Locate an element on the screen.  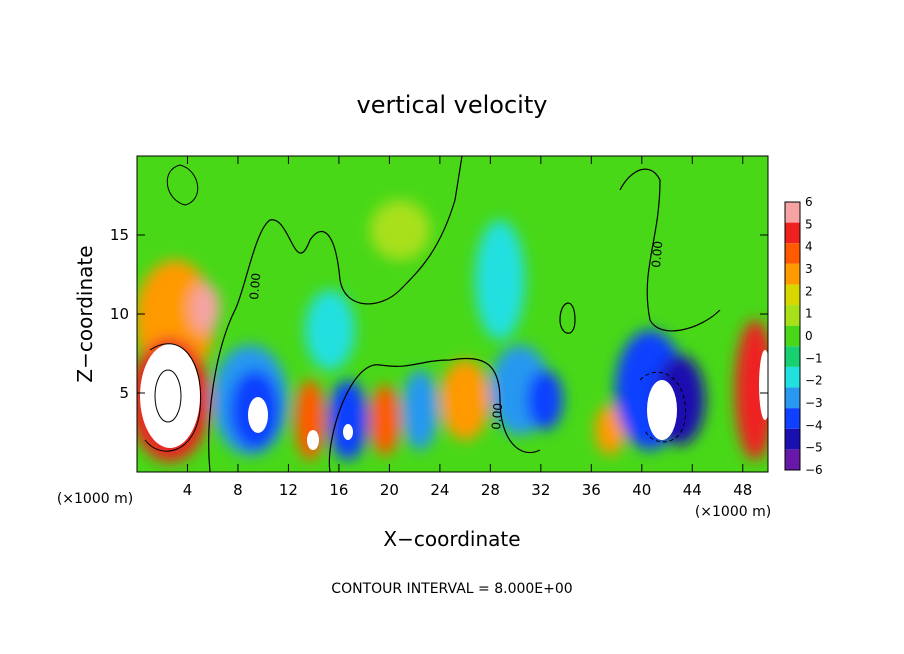
colorbar-frame is located at coordinates (792, 336).